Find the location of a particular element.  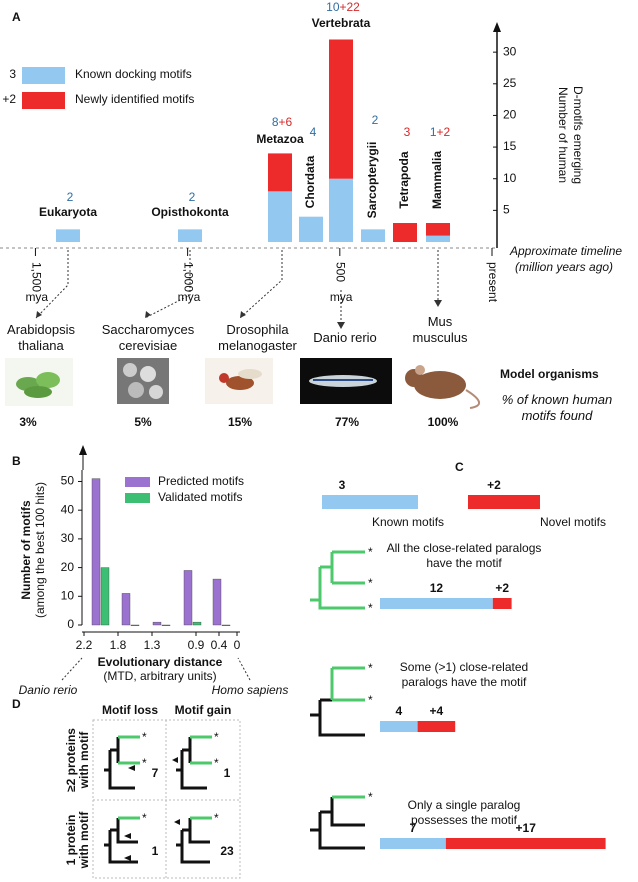

category-label: Mammalia is located at coordinates (437, 180).